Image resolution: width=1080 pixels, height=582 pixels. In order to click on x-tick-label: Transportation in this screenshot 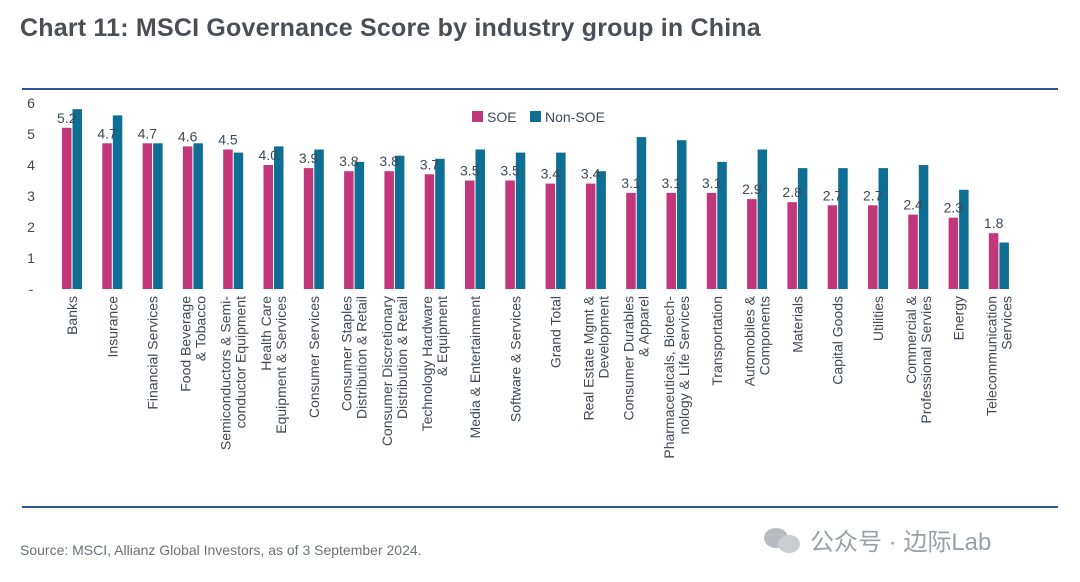, I will do `click(717, 341)`.